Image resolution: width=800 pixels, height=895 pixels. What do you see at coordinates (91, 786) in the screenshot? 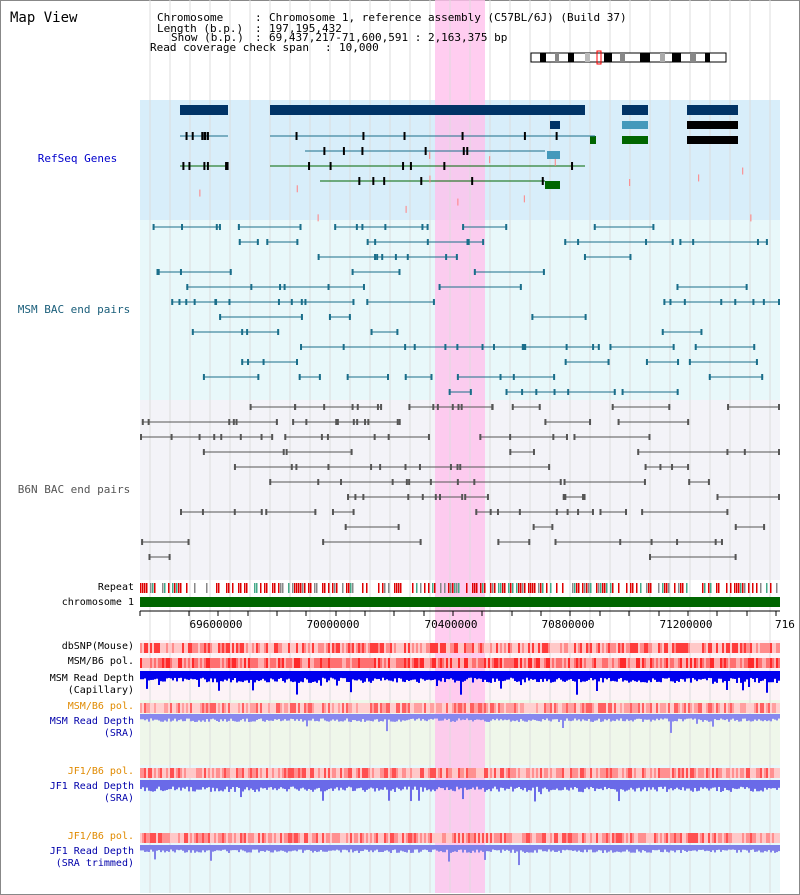
I see `track-label-jf1-read-sra-1: JF1 Read Depth` at bounding box center [91, 786].